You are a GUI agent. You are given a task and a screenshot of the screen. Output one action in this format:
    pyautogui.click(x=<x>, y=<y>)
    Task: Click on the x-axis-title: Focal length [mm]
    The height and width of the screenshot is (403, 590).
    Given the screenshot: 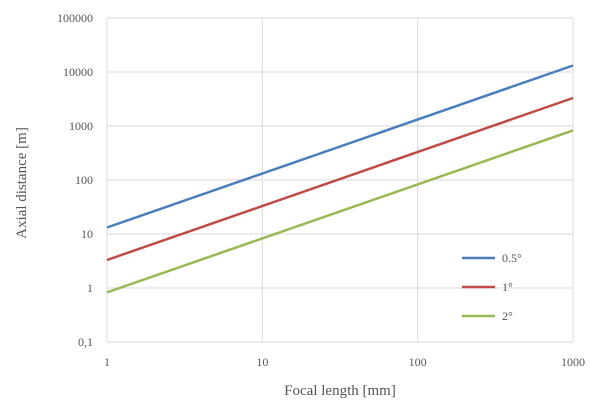 What is the action you would take?
    pyautogui.click(x=340, y=391)
    